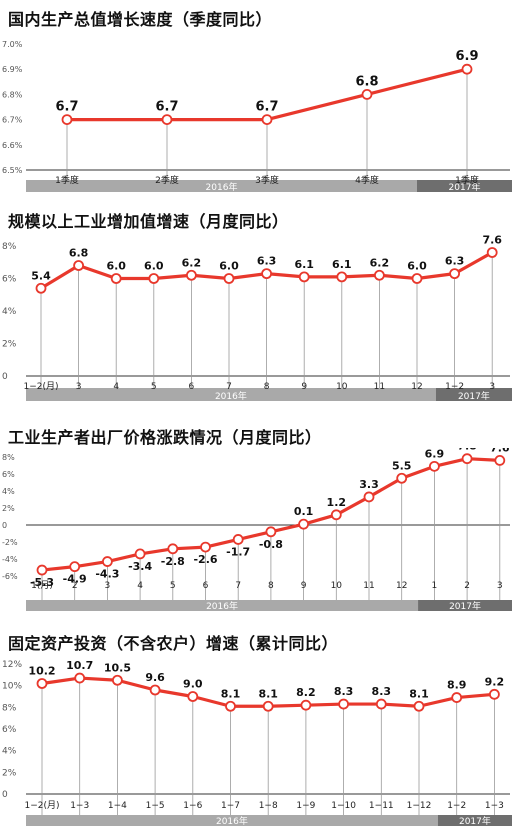  I want to click on y-tick-label: -4%, so click(10, 559).